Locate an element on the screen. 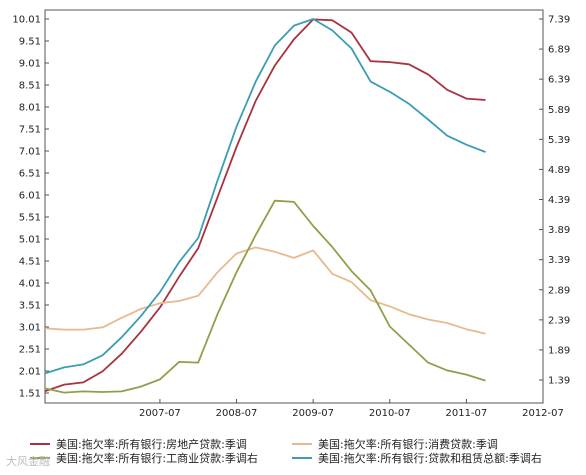 This screenshot has height=475, width=586. left-tick-label: 8.51 is located at coordinates (30, 86).